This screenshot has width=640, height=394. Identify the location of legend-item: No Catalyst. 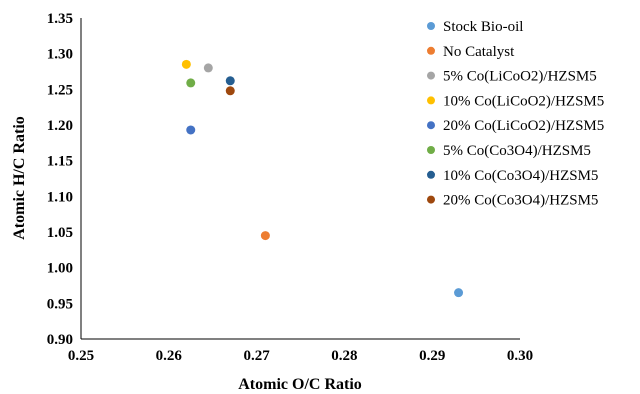
(471, 52).